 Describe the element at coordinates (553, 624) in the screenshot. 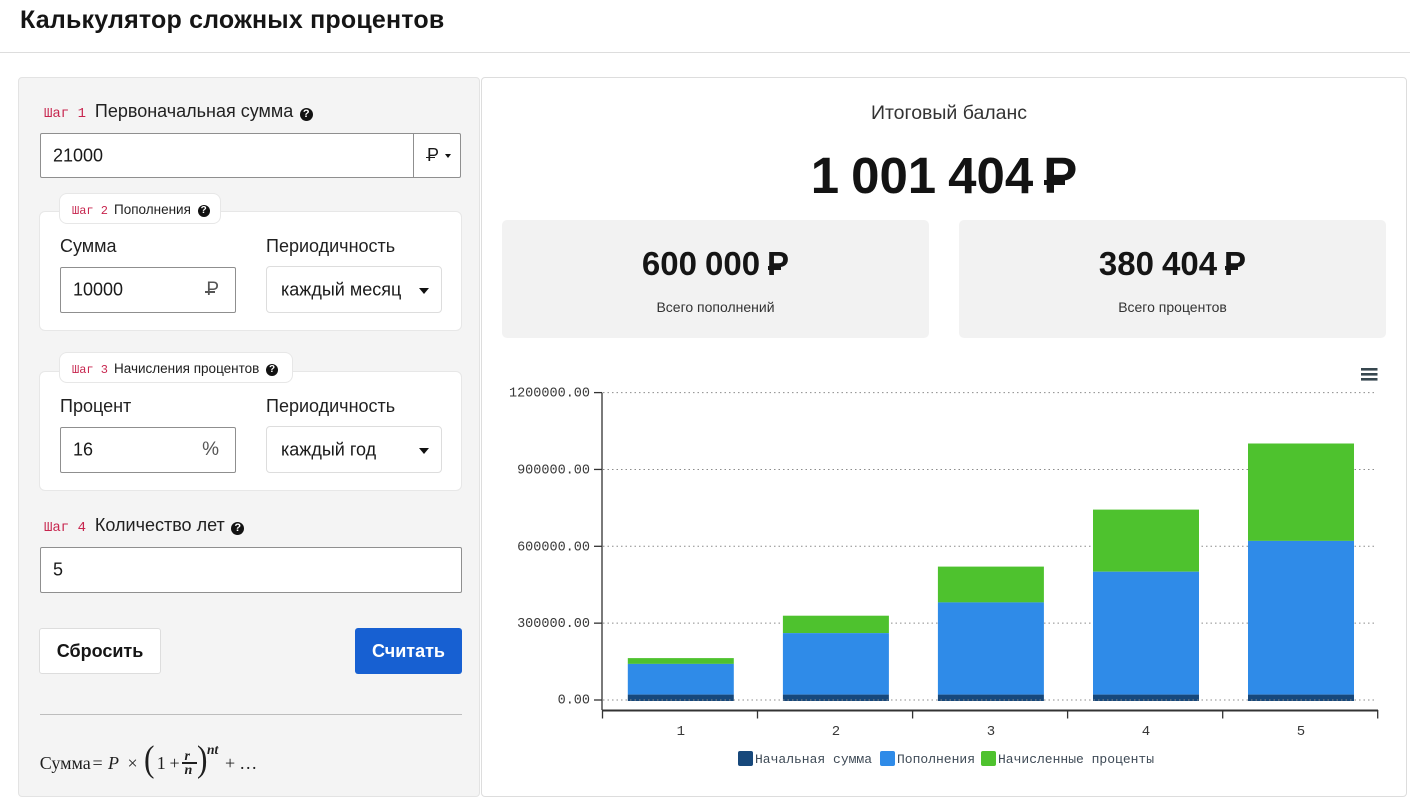

I see `svg-text: 300000.00` at that location.